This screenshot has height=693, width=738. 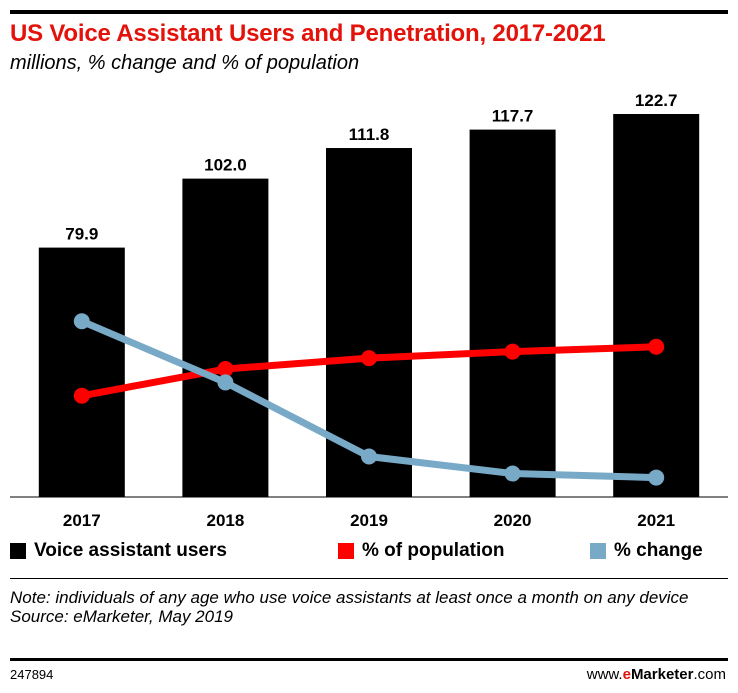 I want to click on legend-swatch-users, so click(x=18, y=551).